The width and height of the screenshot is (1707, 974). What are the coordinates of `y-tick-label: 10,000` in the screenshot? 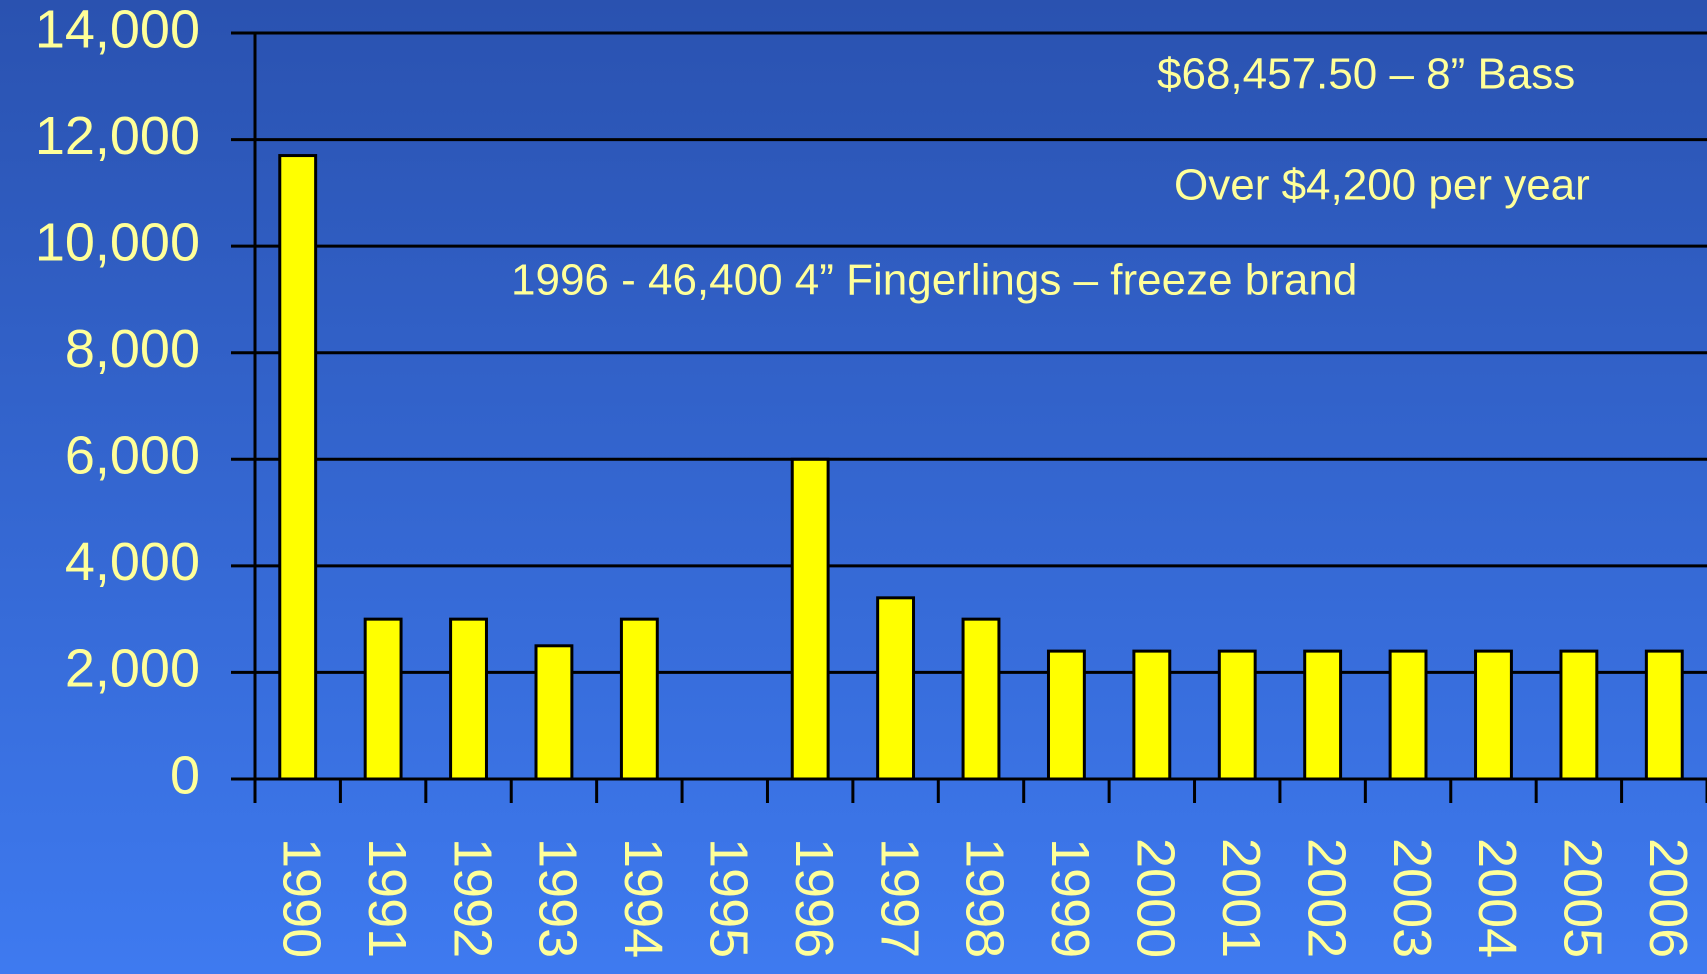 It's located at (117, 242).